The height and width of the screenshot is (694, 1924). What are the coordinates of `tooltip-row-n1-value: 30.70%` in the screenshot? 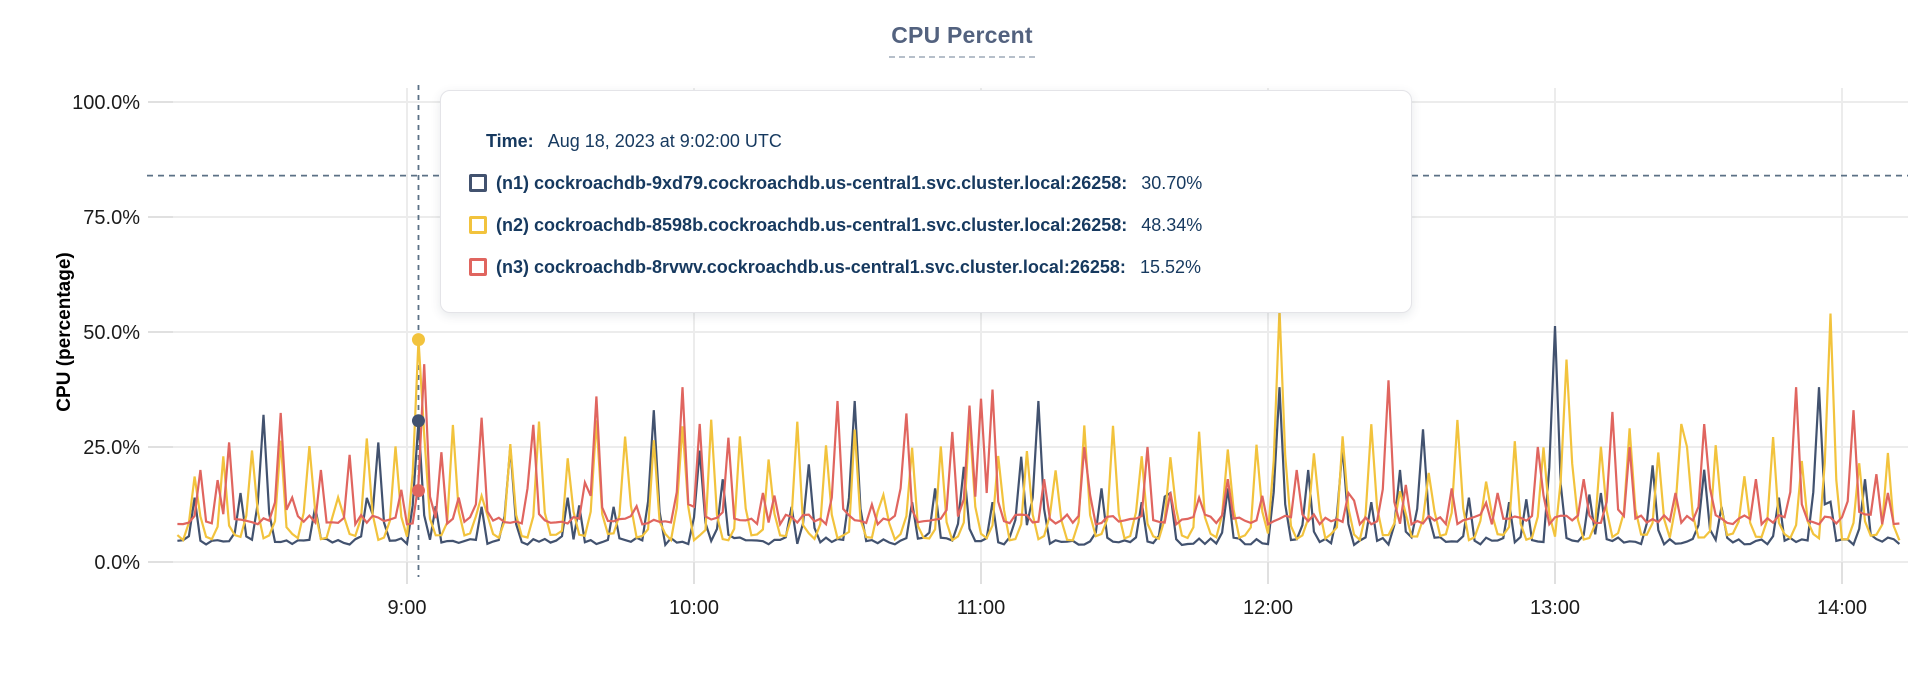 It's located at (1172, 182).